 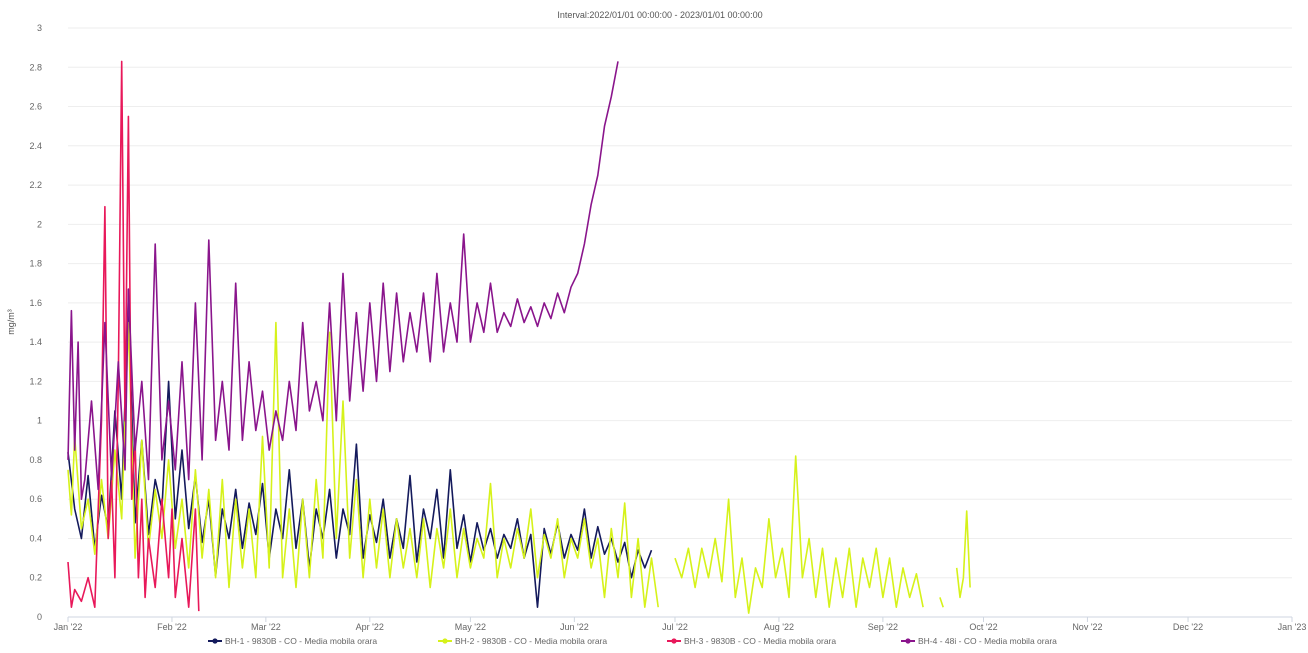 What do you see at coordinates (35, 67) in the screenshot?
I see `y-tick-label: 2.8` at bounding box center [35, 67].